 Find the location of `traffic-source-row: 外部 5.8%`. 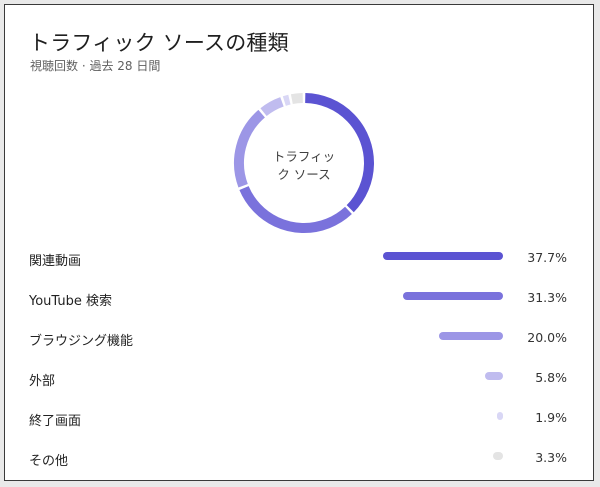

traffic-source-row: 外部 5.8% is located at coordinates (299, 378).